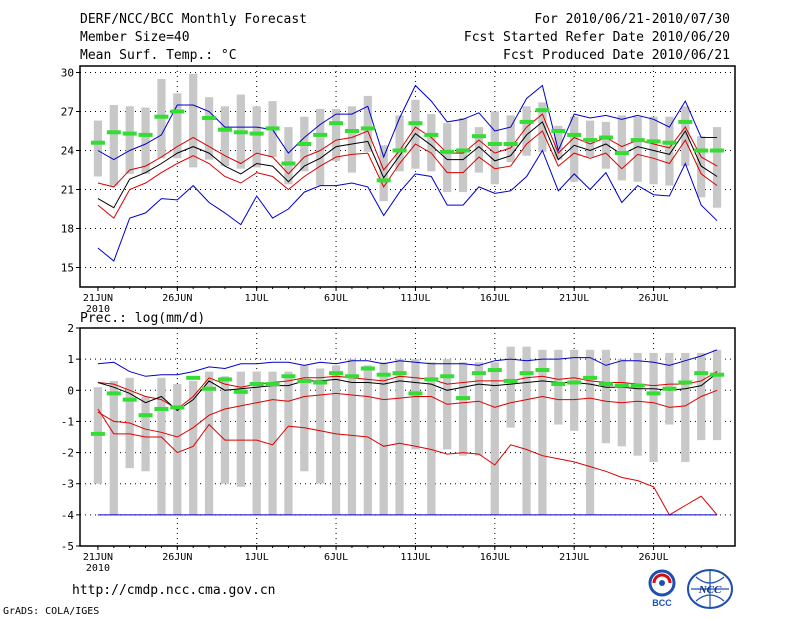  What do you see at coordinates (710, 589) in the screenshot?
I see `ncc-logo: NCC` at bounding box center [710, 589].